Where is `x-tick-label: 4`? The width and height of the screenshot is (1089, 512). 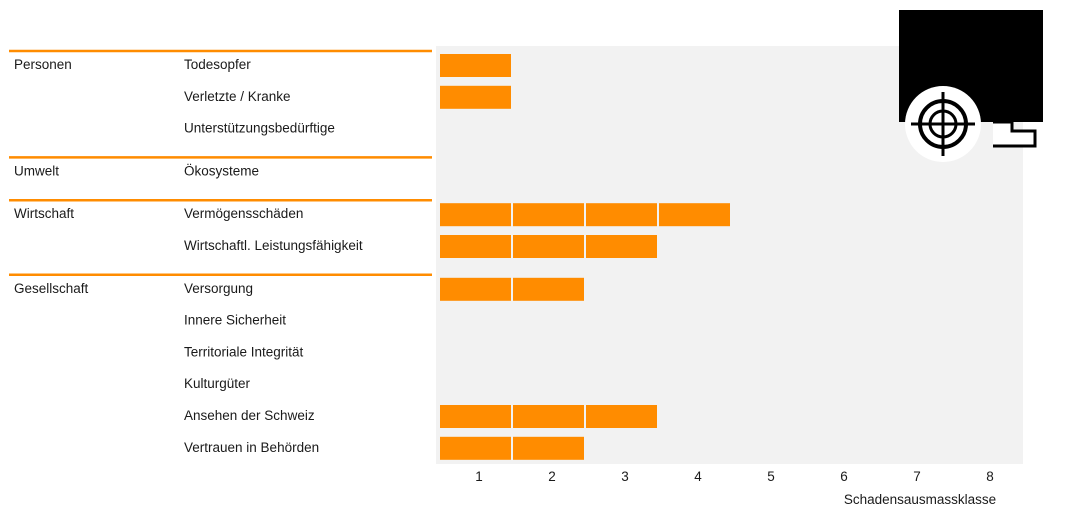 x-tick-label: 4 is located at coordinates (698, 476).